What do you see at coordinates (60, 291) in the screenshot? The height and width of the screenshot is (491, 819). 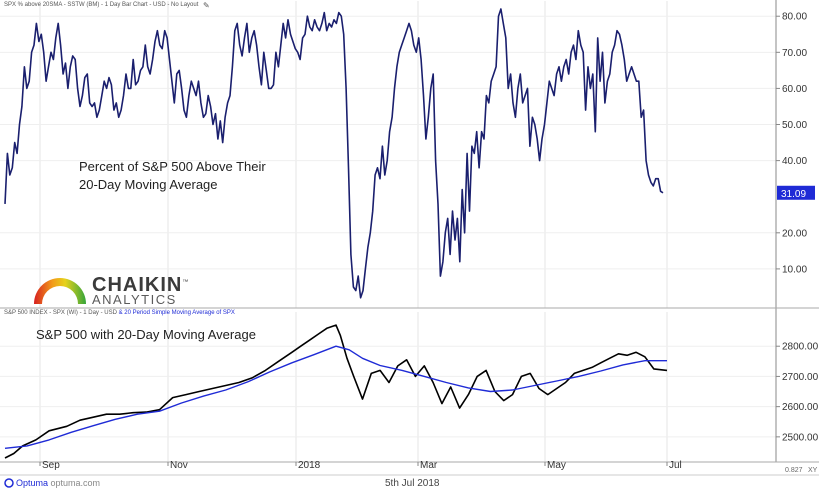 I see `chaikin-gauge-logo` at bounding box center [60, 291].